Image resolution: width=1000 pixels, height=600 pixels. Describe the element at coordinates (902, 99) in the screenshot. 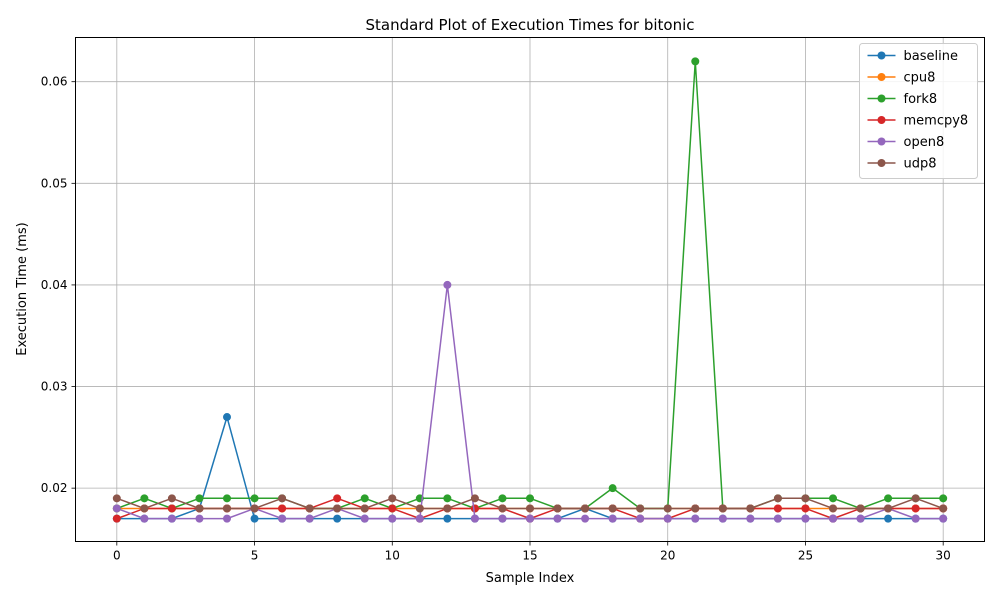

I see `legend-item-fork8: fork8` at that location.